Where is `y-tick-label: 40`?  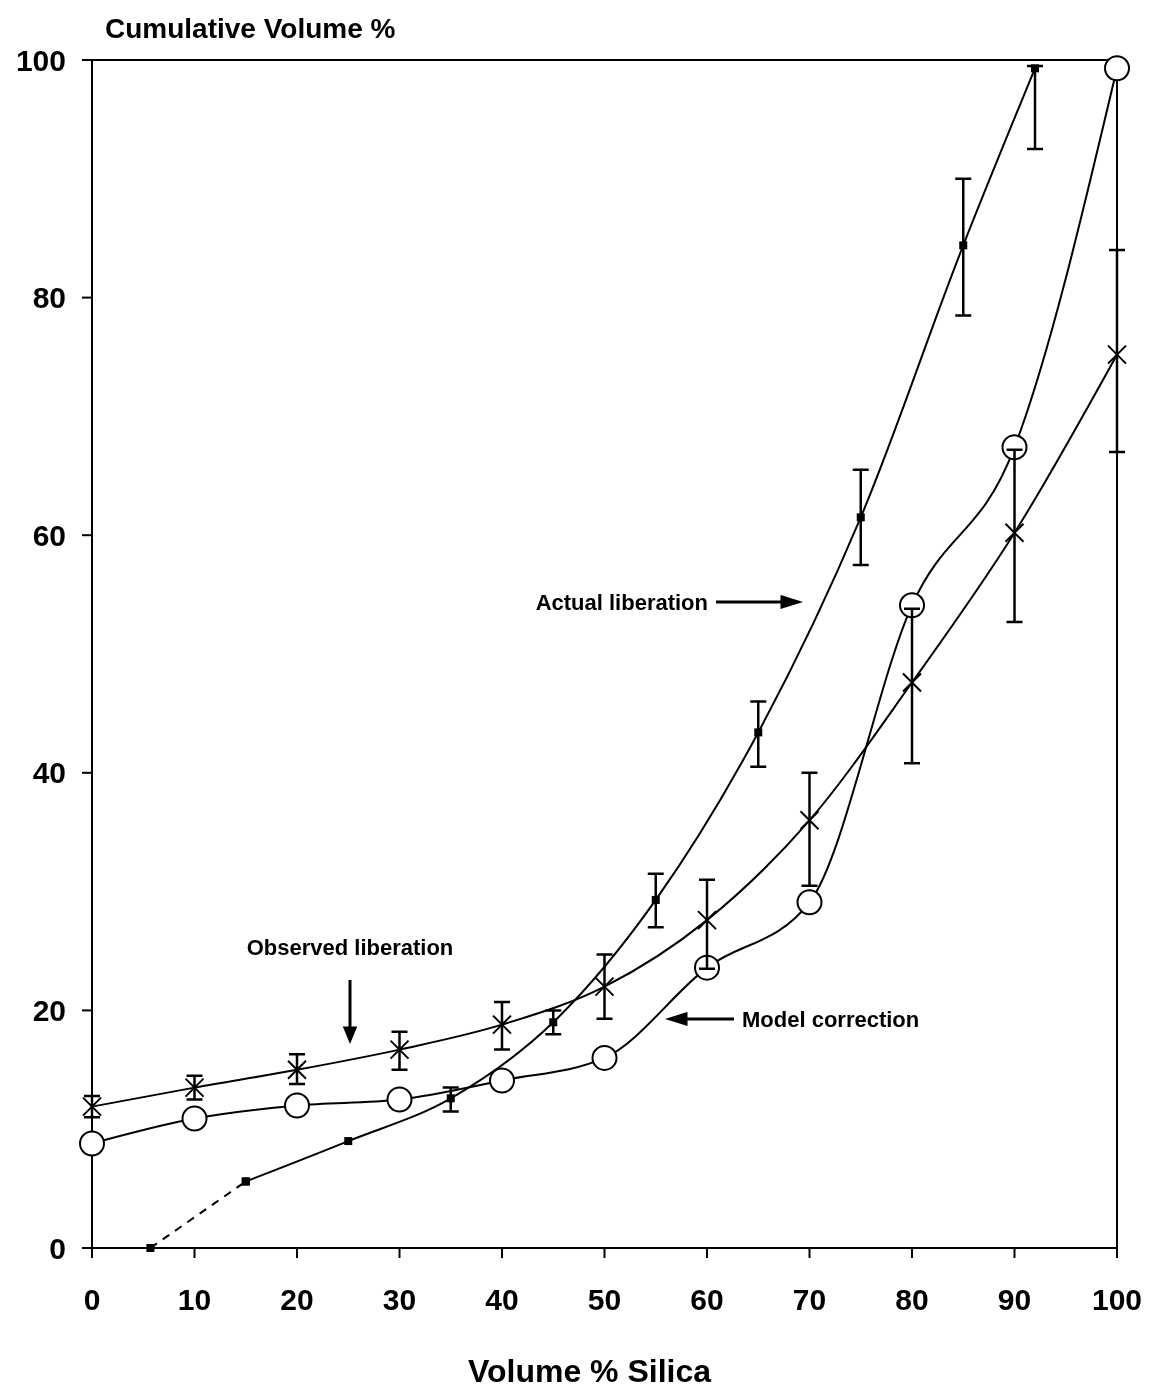
y-tick-label: 40 is located at coordinates (49, 773).